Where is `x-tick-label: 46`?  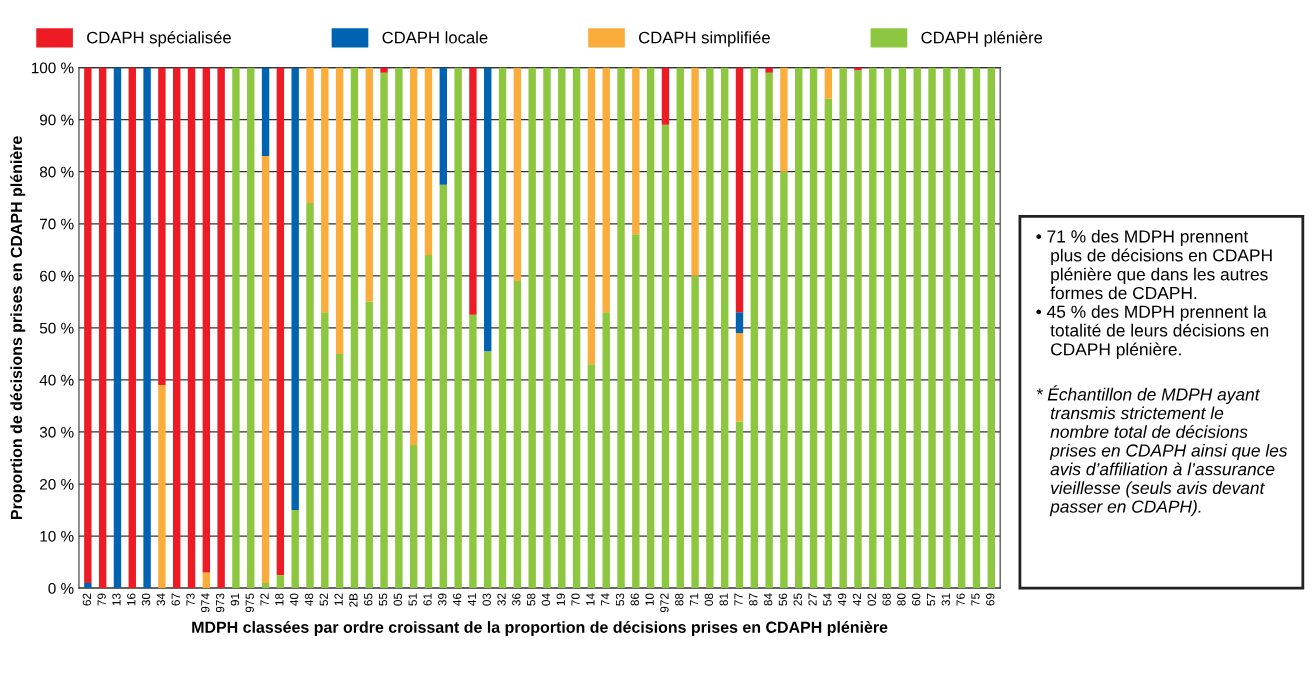 x-tick-label: 46 is located at coordinates (457, 599).